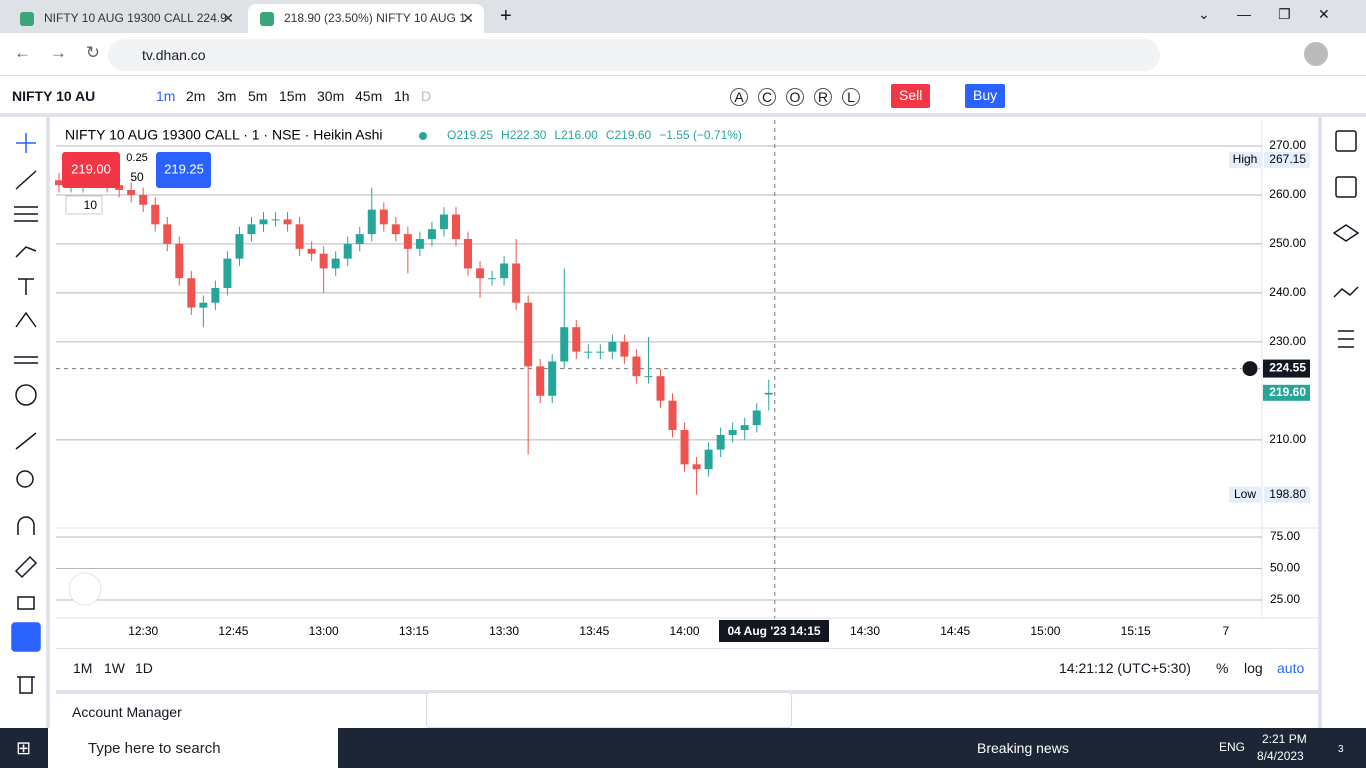 The image size is (1366, 768). I want to click on legend-value: C219.60, so click(629, 135).